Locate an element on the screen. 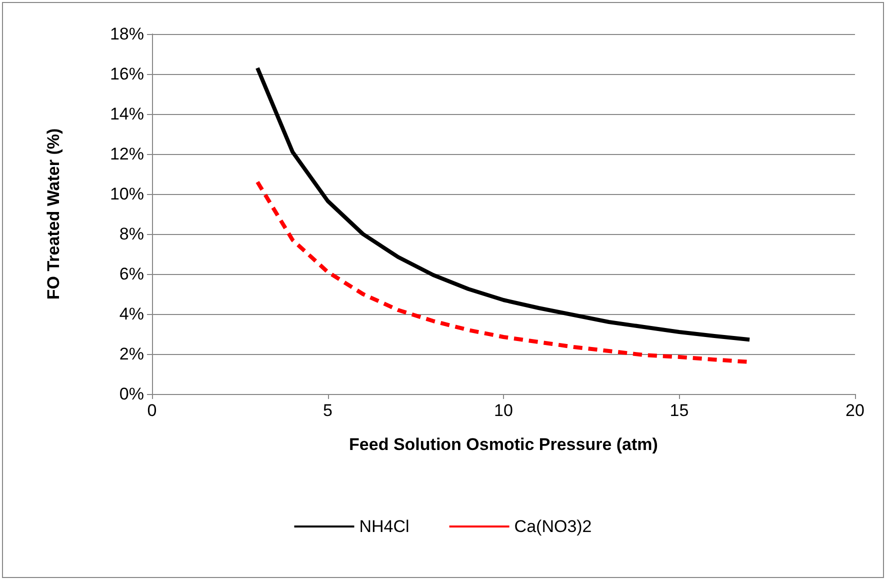 The image size is (886, 580). x-axis-title: Feed Solution Osmotic Pressure (atm) is located at coordinates (503, 444).